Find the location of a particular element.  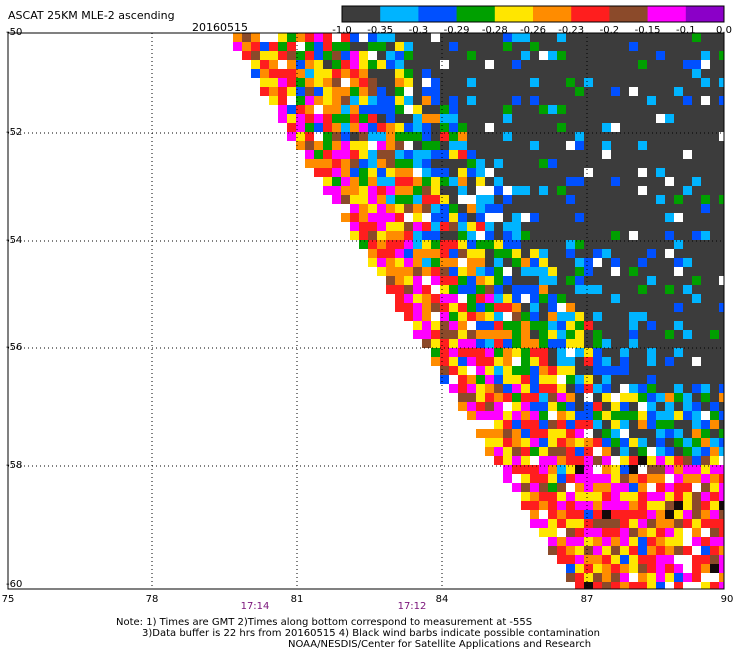

colorbar-swatch is located at coordinates (438, 14).